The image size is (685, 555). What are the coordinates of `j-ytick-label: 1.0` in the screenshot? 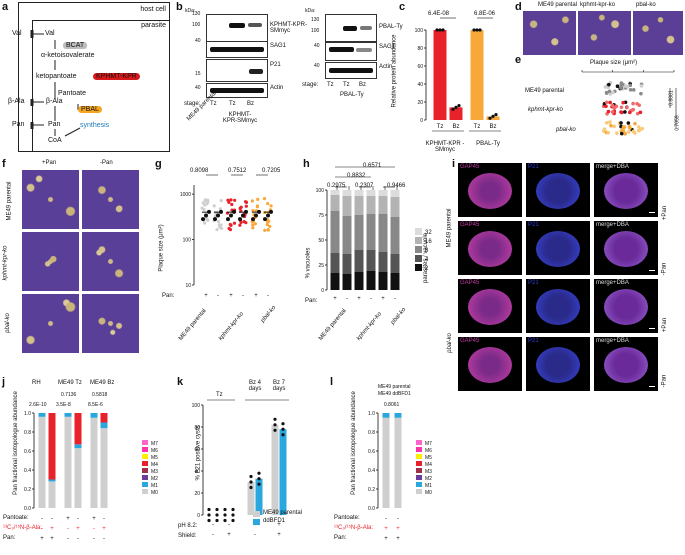 It's located at (27, 414).